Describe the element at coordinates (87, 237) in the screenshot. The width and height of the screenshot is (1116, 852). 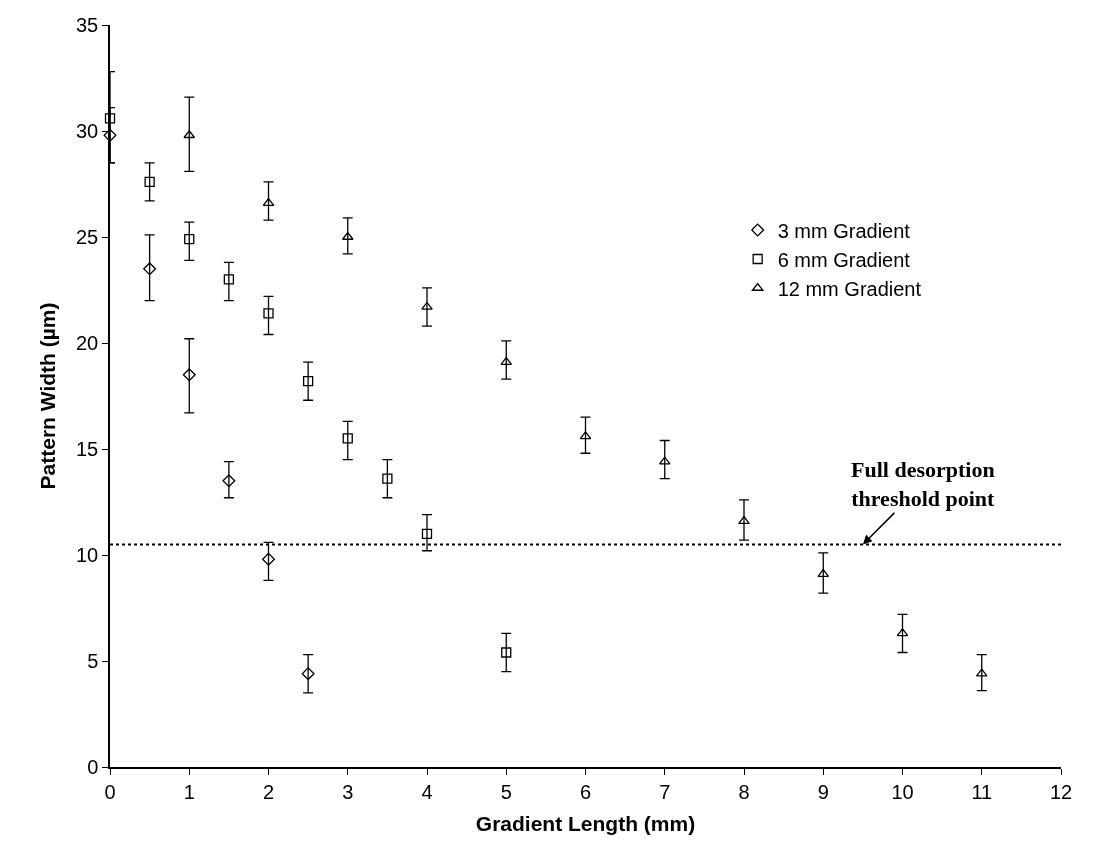
I see `y-tick-label: 25` at that location.